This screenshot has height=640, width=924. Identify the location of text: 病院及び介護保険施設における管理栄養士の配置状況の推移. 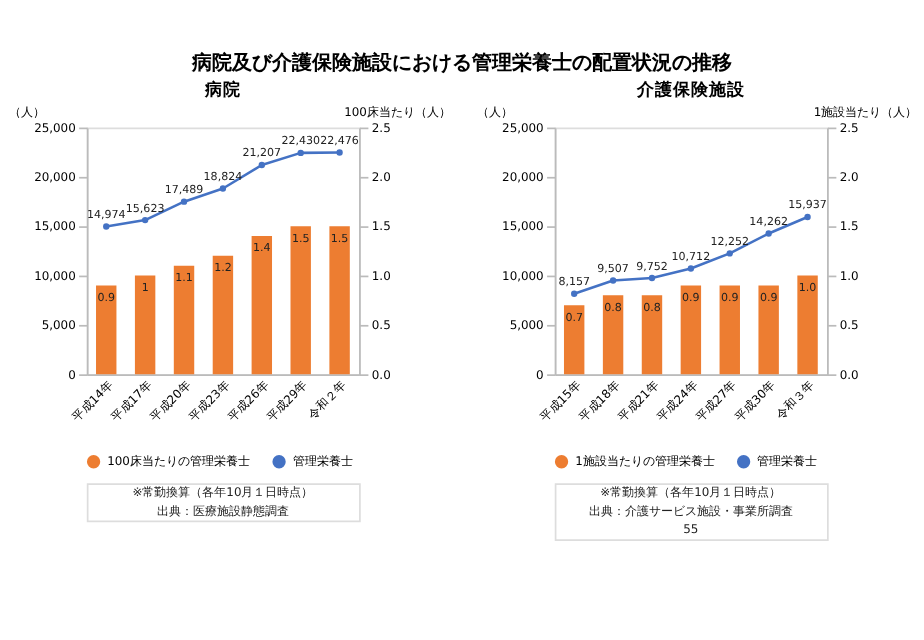
(461, 62).